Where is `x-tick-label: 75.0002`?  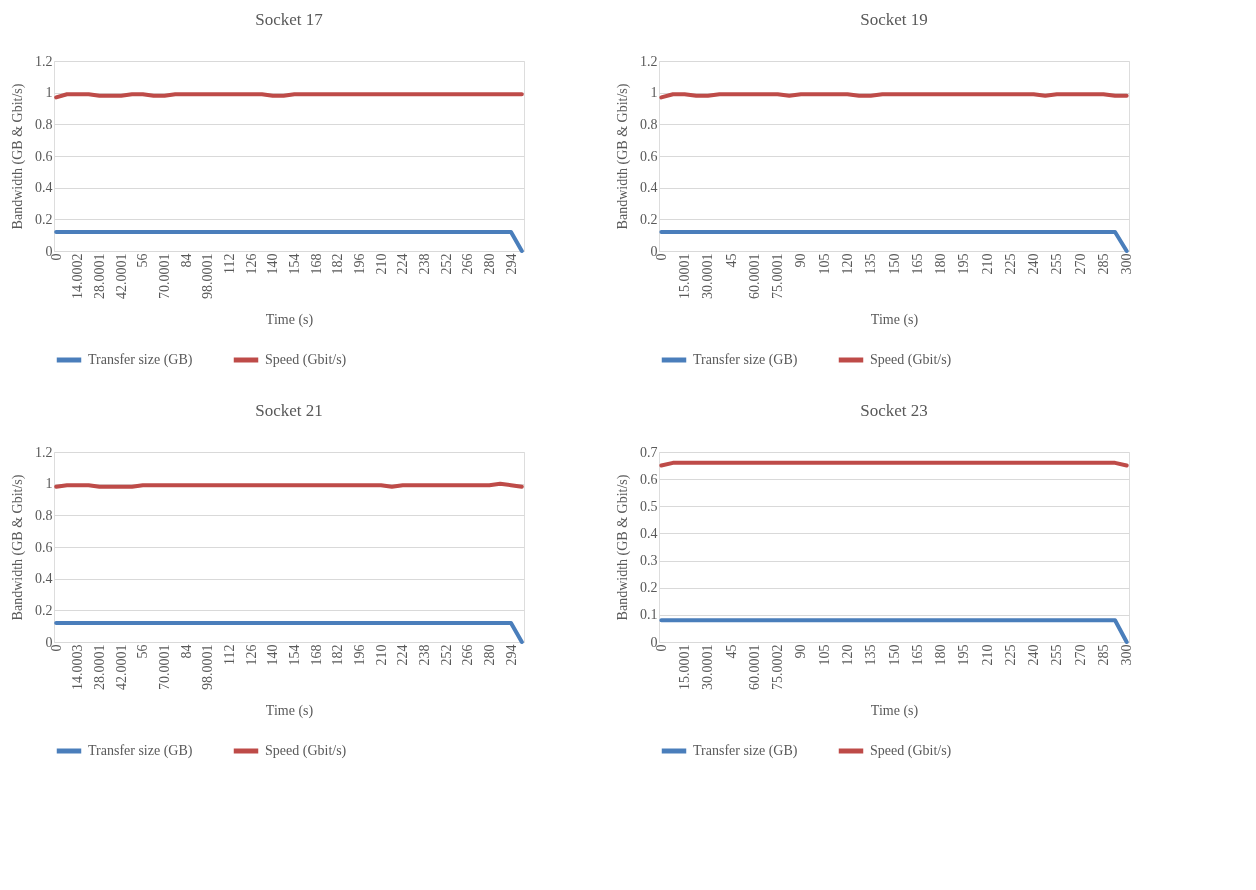
x-tick-label: 75.0002 is located at coordinates (778, 667).